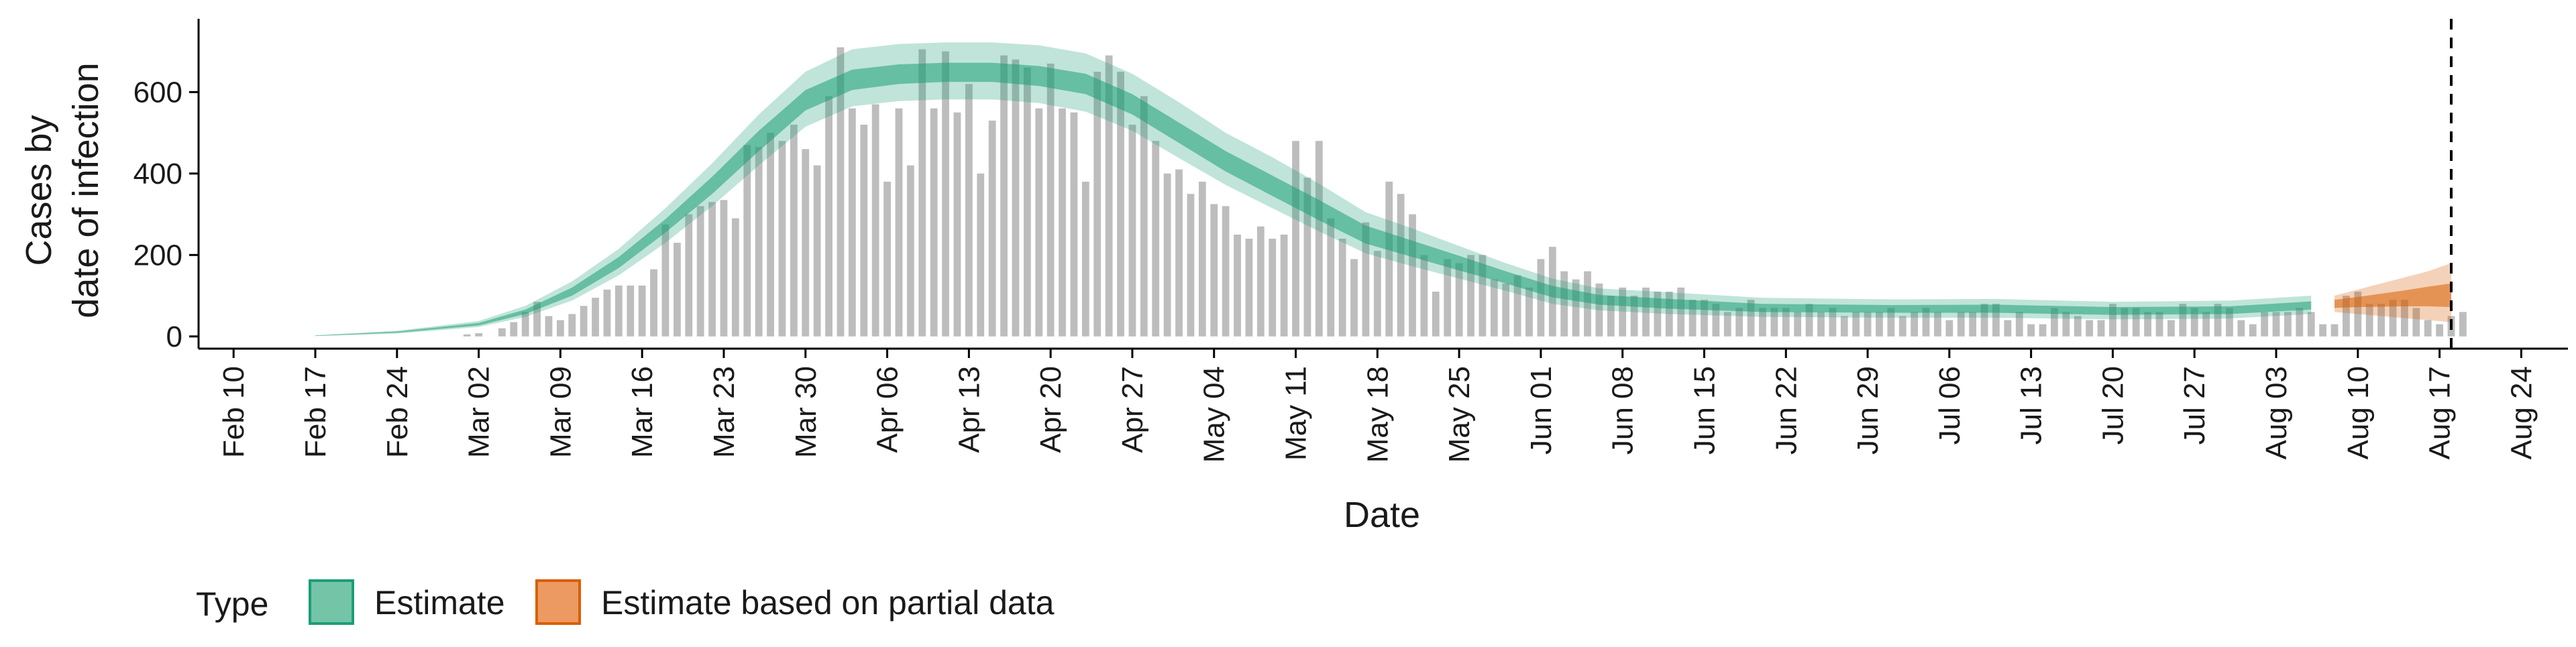 This screenshot has height=647, width=2576. I want to click on x-tick-label: Apr 27, so click(1132, 410).